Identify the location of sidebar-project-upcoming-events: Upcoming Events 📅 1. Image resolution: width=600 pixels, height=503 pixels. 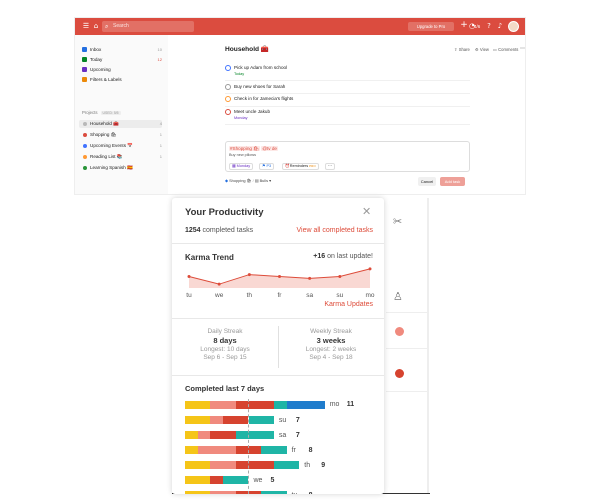
(122, 146).